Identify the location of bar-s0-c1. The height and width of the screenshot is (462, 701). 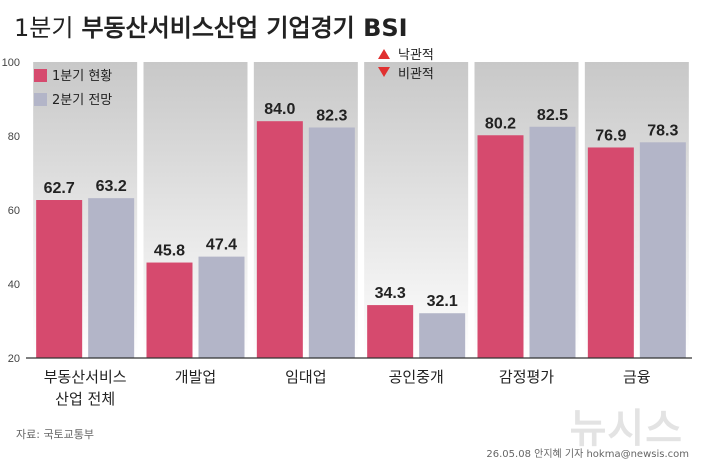
(169, 310).